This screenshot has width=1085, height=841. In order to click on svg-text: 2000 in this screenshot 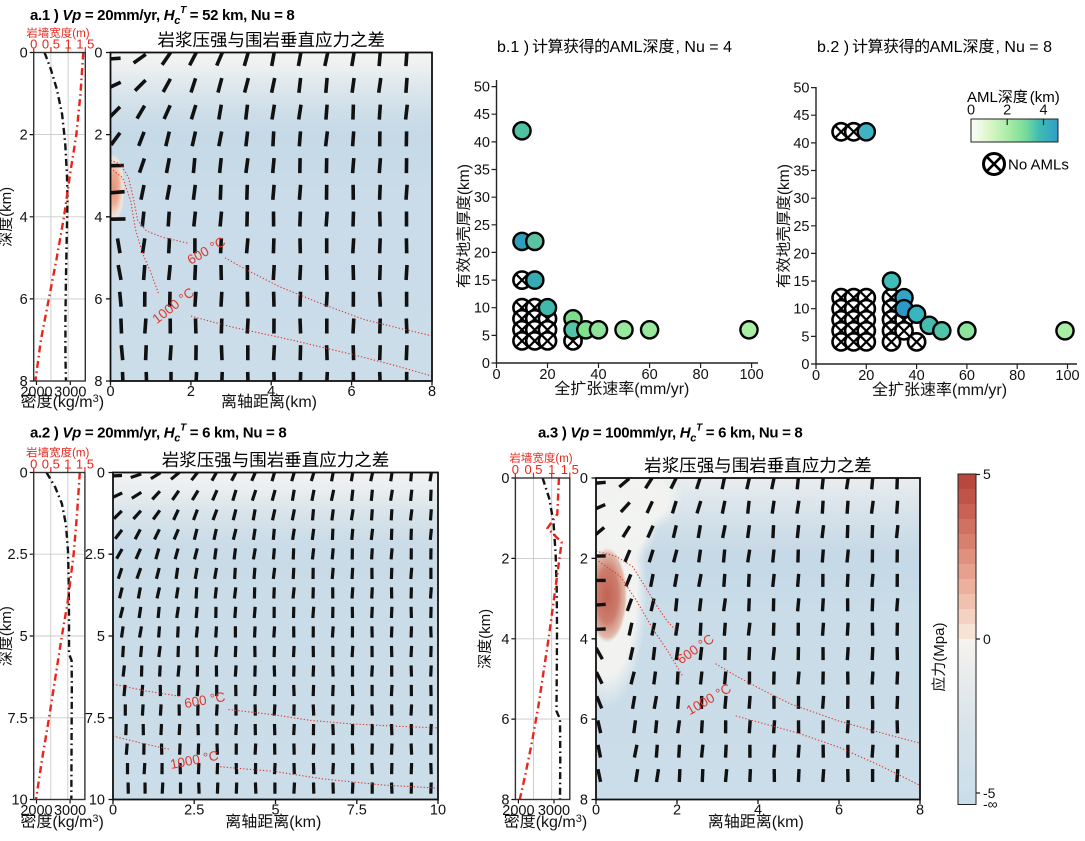, I will do `click(36, 393)`.